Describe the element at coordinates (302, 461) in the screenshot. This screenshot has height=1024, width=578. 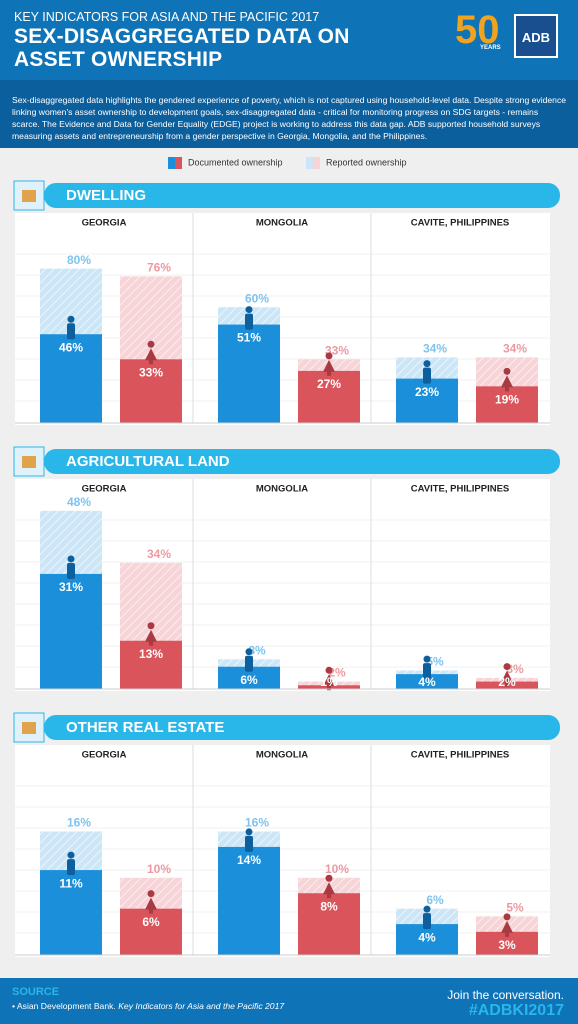
I see `section-bar` at that location.